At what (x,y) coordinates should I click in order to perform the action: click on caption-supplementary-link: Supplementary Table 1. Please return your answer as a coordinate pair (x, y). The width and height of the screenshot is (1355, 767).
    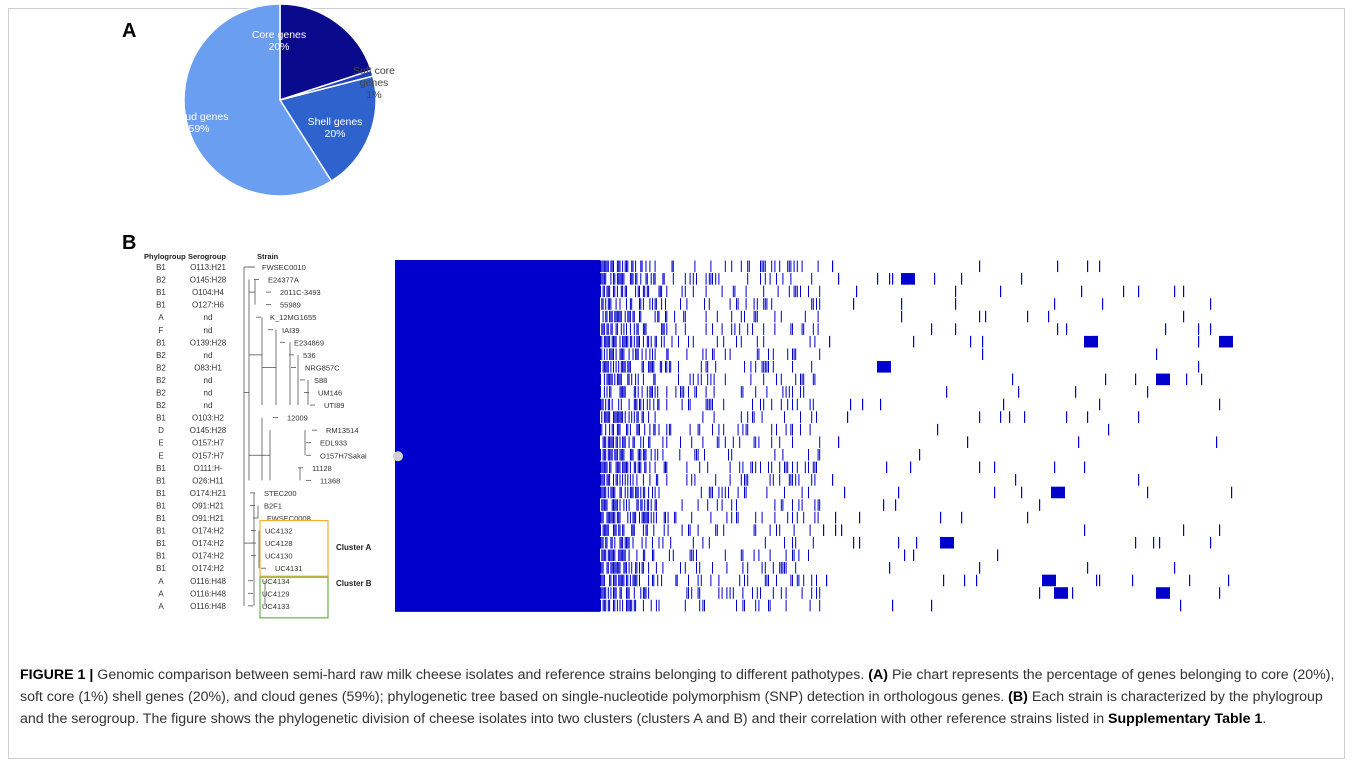
    Looking at the image, I should click on (1185, 719).